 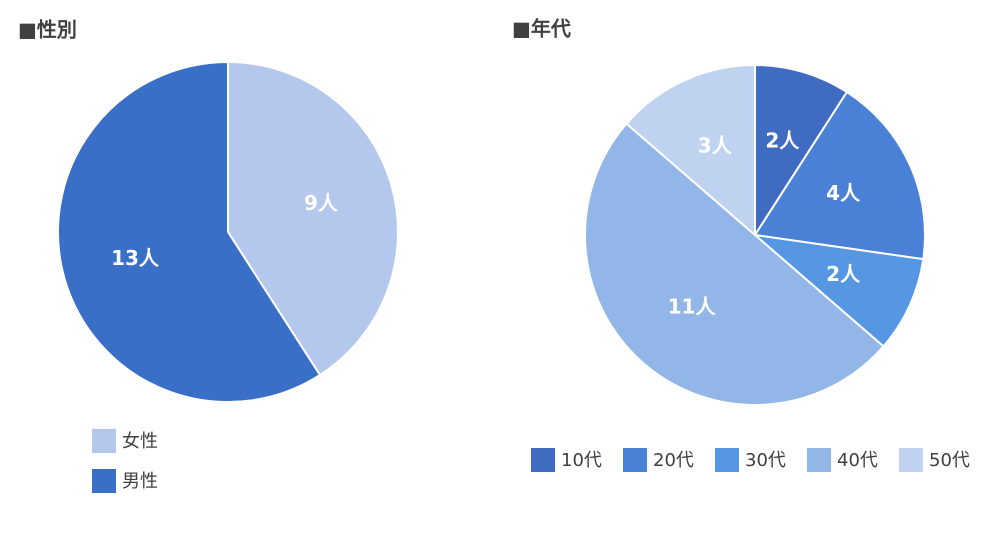 I want to click on data-label: 11人, so click(x=692, y=307).